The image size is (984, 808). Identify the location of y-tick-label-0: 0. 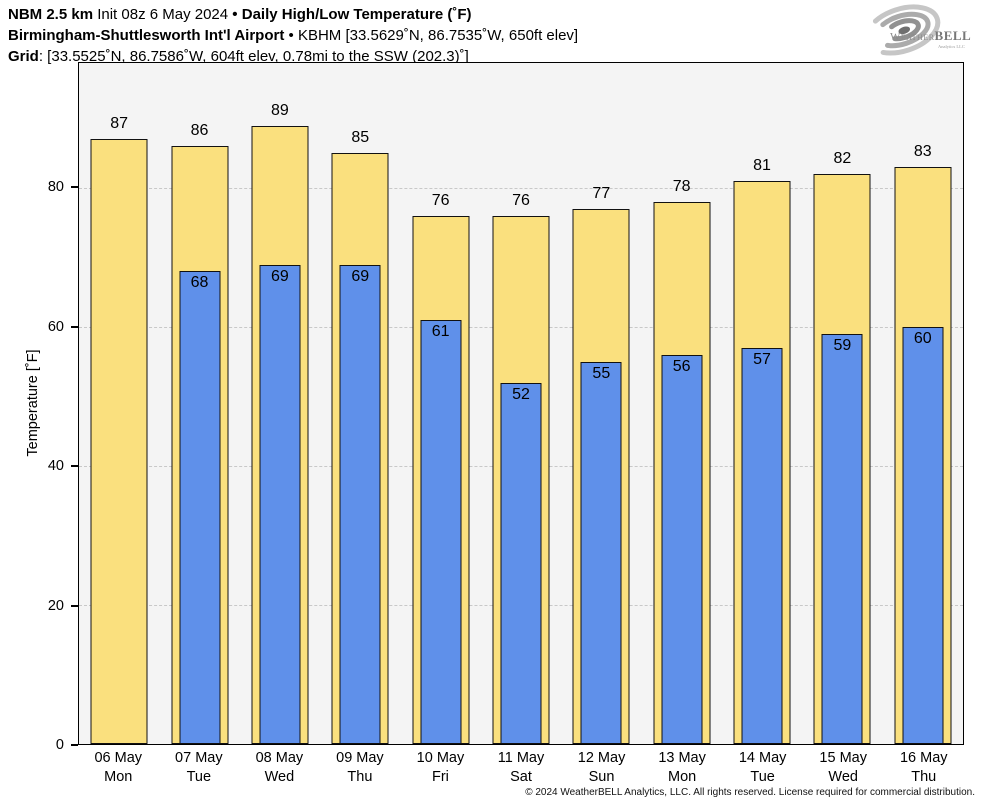
(59, 745).